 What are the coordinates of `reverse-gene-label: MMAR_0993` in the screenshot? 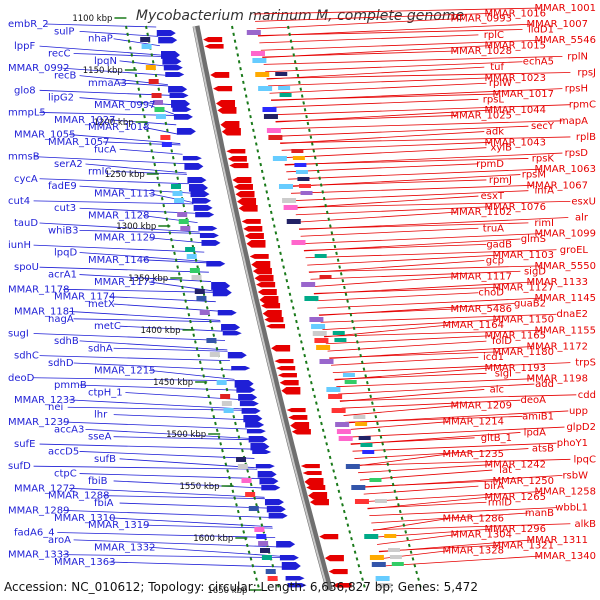 It's located at (482, 19).